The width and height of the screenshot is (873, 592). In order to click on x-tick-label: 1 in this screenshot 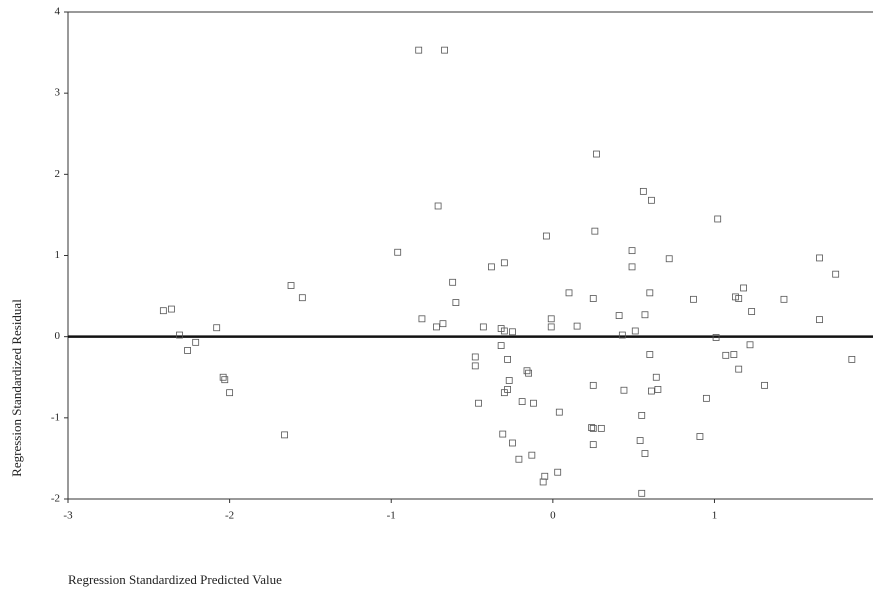, I will do `click(715, 516)`.